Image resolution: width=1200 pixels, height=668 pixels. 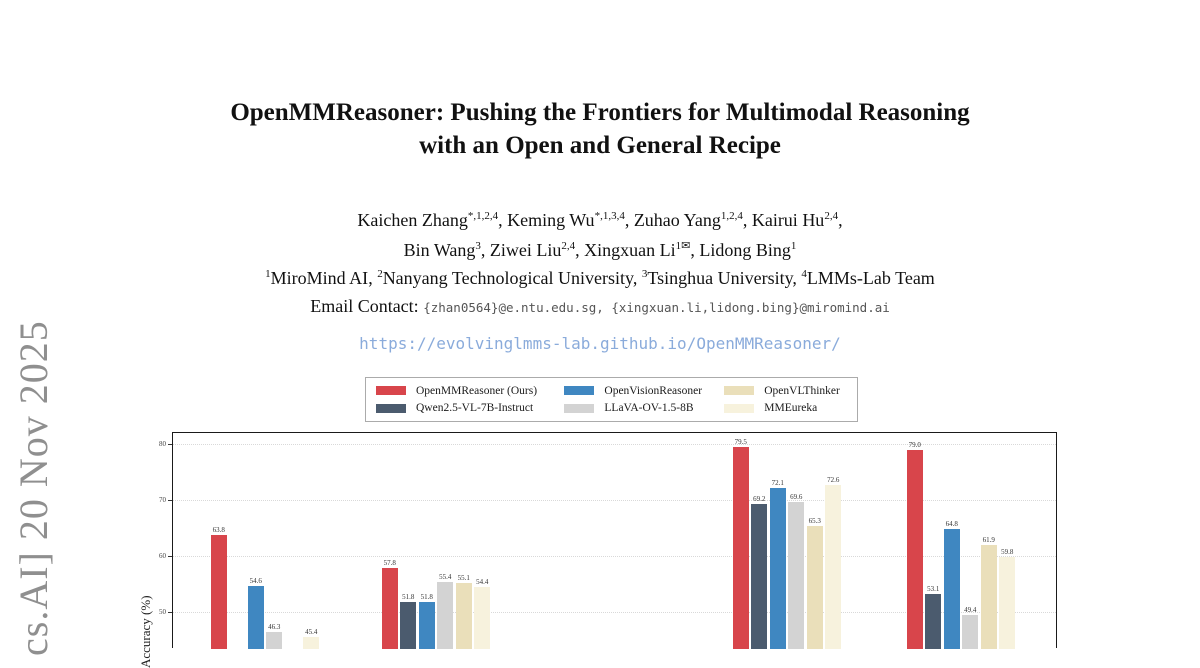 I want to click on author: Zuhao Yang1,2,4, so click(x=688, y=220).